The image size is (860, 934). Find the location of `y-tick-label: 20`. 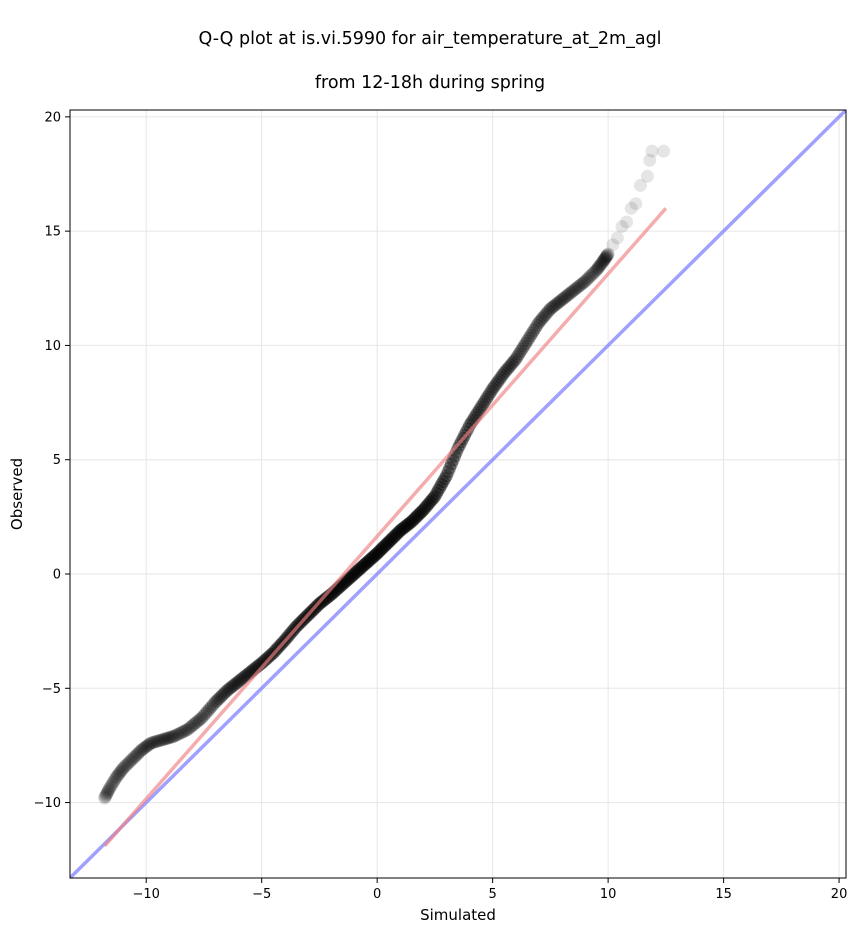

y-tick-label: 20 is located at coordinates (52, 117).